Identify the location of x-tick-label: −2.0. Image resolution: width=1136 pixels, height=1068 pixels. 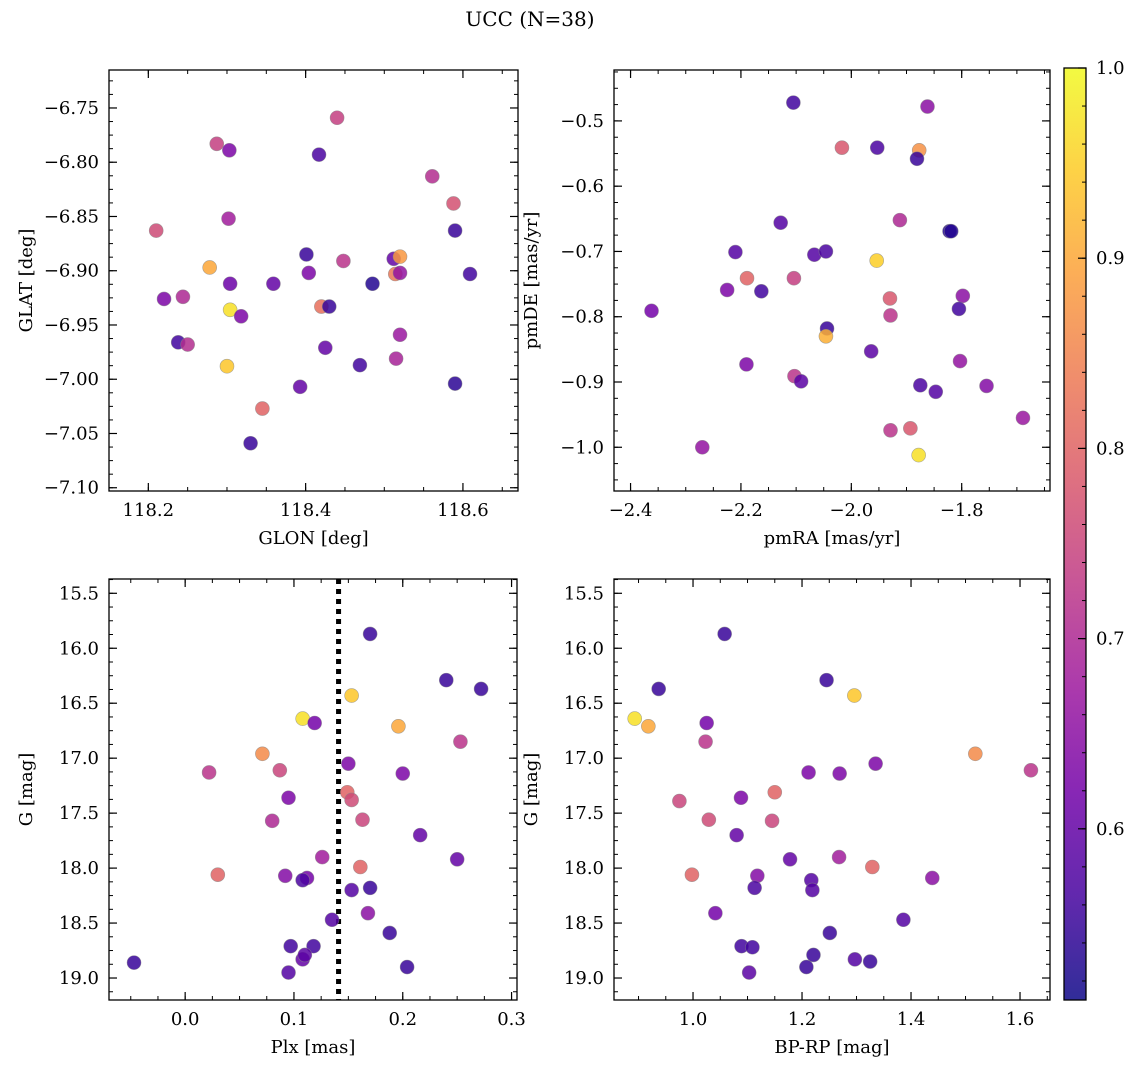
(851, 510).